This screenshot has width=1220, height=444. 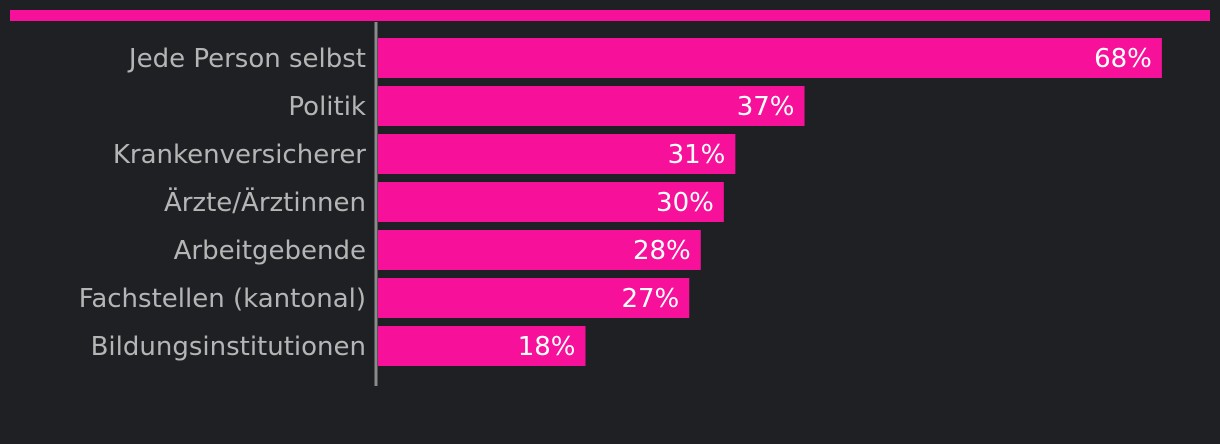 I want to click on category-label-4: Arbeitgebende, so click(x=270, y=251).